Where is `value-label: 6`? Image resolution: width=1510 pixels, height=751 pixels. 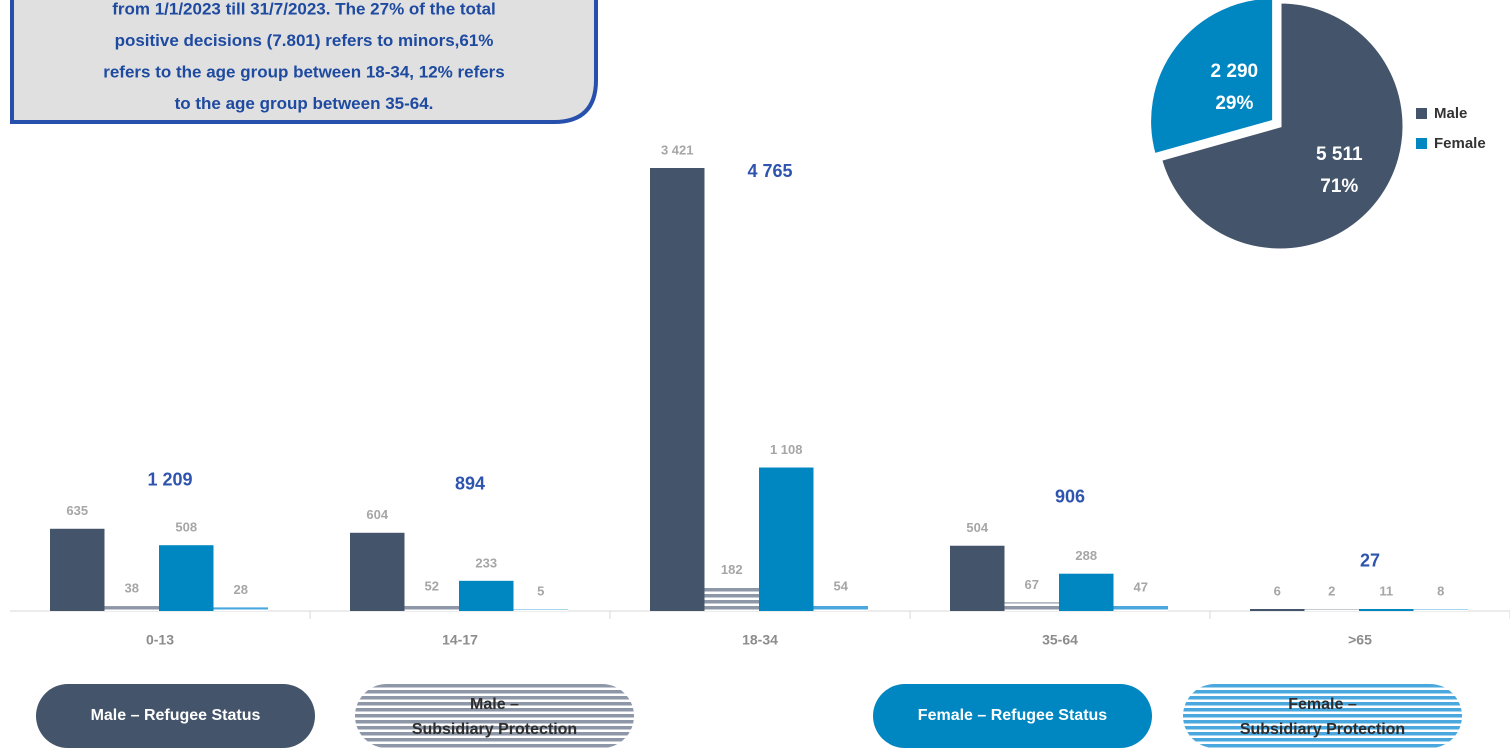
value-label: 6 is located at coordinates (1277, 590).